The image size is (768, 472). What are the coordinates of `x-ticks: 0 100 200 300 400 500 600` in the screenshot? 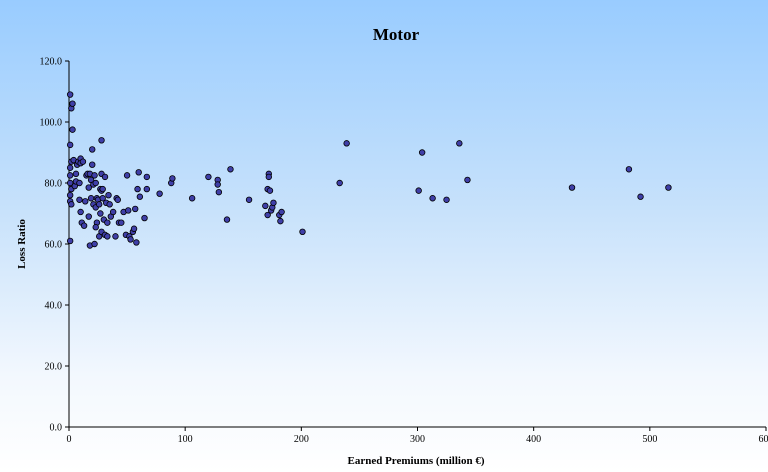 It's located at (417, 436).